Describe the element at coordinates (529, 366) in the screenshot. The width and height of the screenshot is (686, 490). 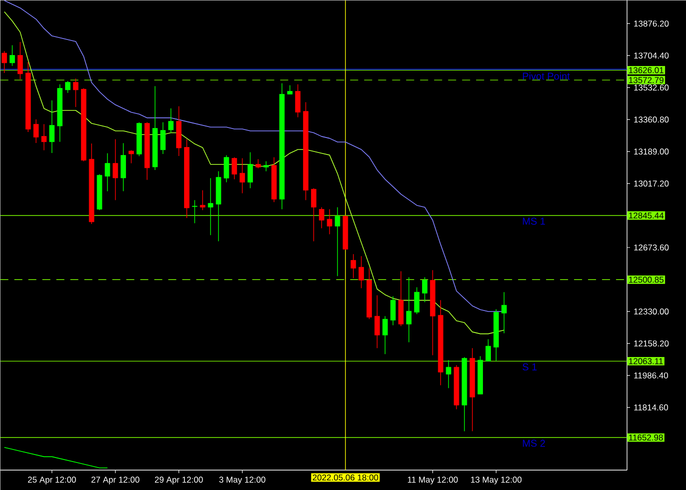
I see `annotation: S 1` at that location.